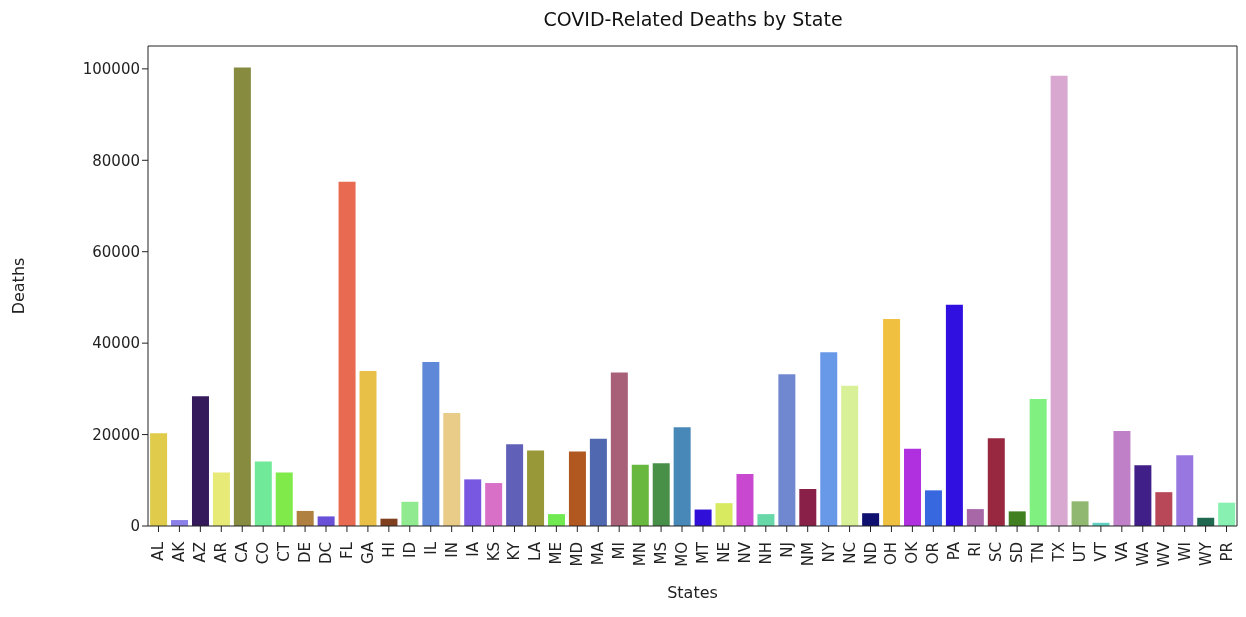 This screenshot has height=617, width=1246. I want to click on x-tick-label: FL, so click(346, 550).